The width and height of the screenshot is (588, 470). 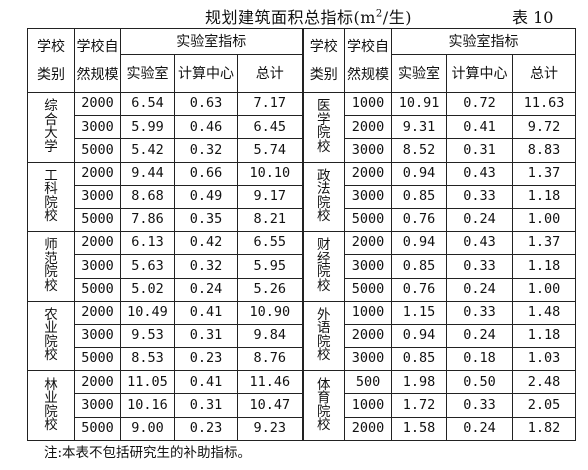 What do you see at coordinates (419, 405) in the screenshot?
I see `lab-cell: 1.72` at bounding box center [419, 405].